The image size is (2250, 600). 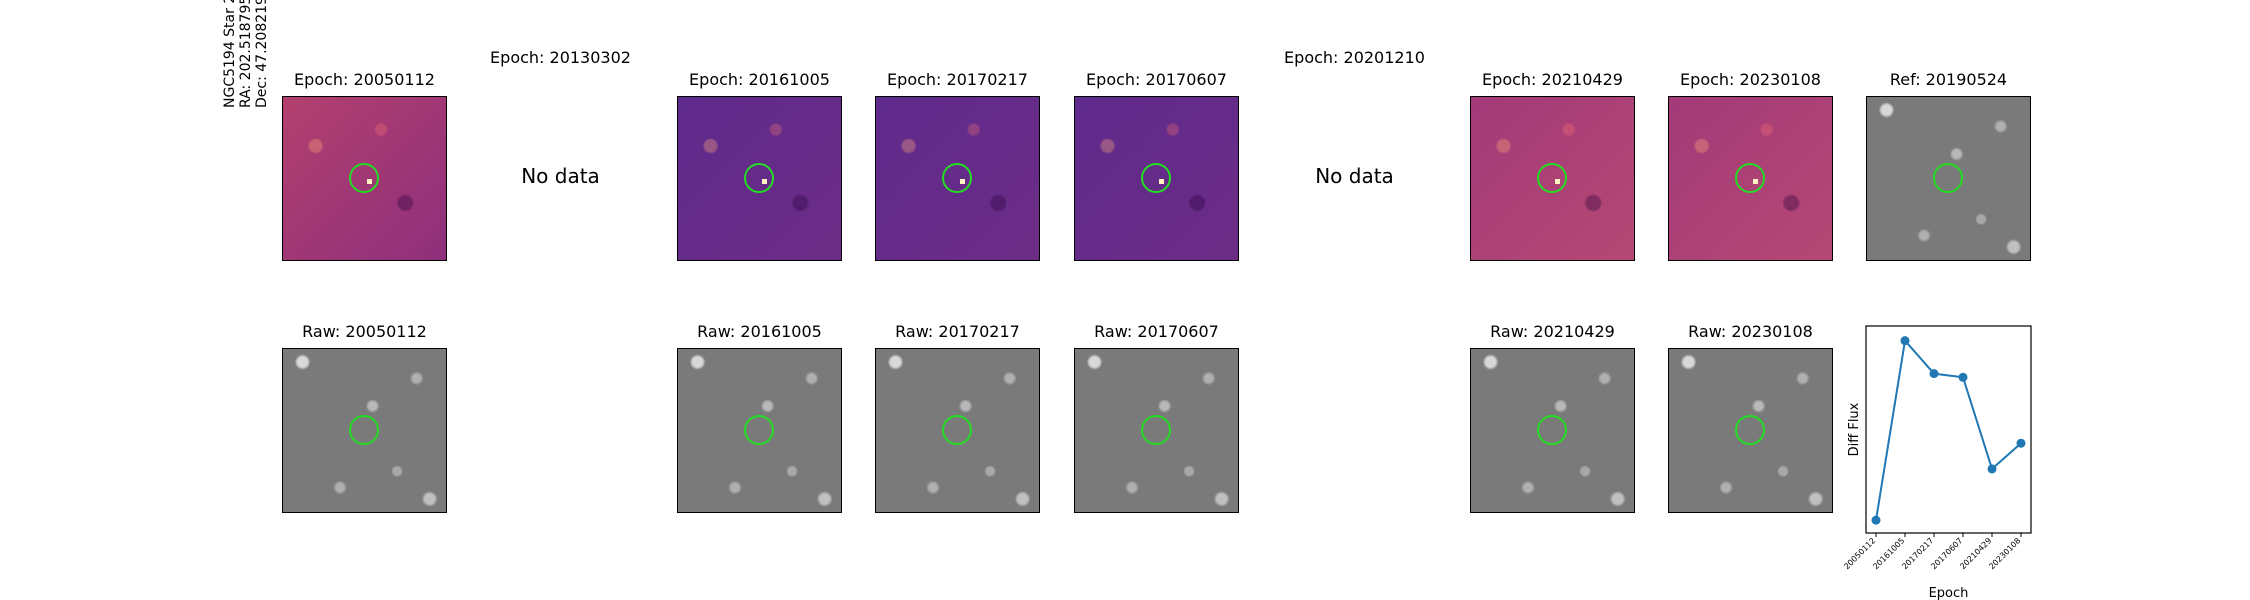 What do you see at coordinates (1859, 553) in the screenshot?
I see `x-tick-label: 20050112` at bounding box center [1859, 553].